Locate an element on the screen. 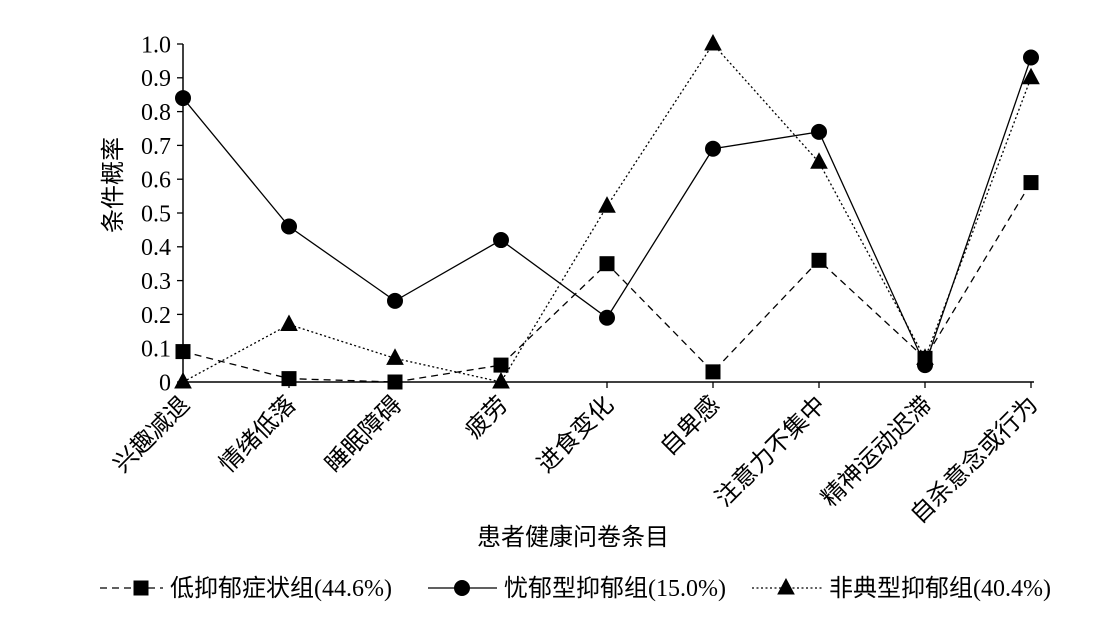  x-tick-label-6: 注意力不集中 is located at coordinates (770, 451).